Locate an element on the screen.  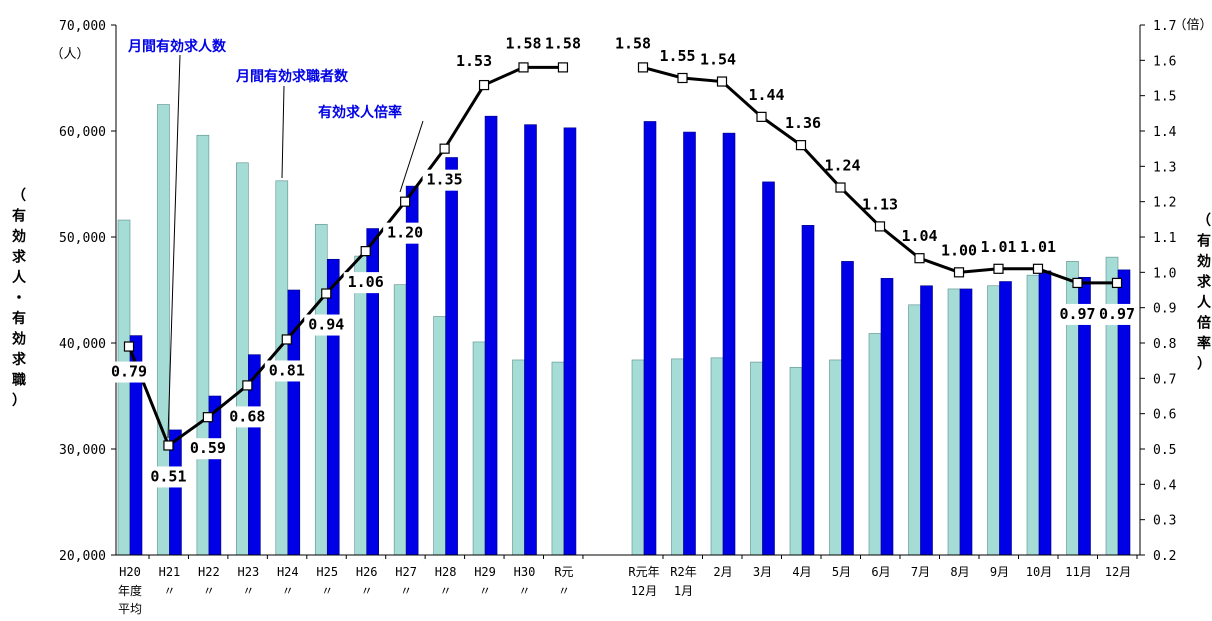
y2-axis-title-char: 有 is located at coordinates (1204, 241).